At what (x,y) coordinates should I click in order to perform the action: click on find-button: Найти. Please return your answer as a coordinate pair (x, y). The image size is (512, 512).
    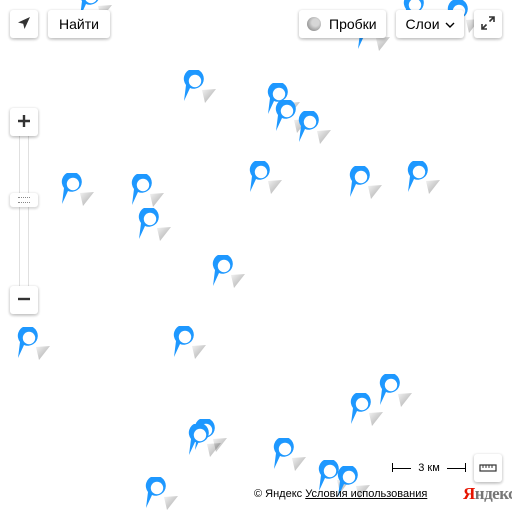
    Looking at the image, I should click on (79, 24).